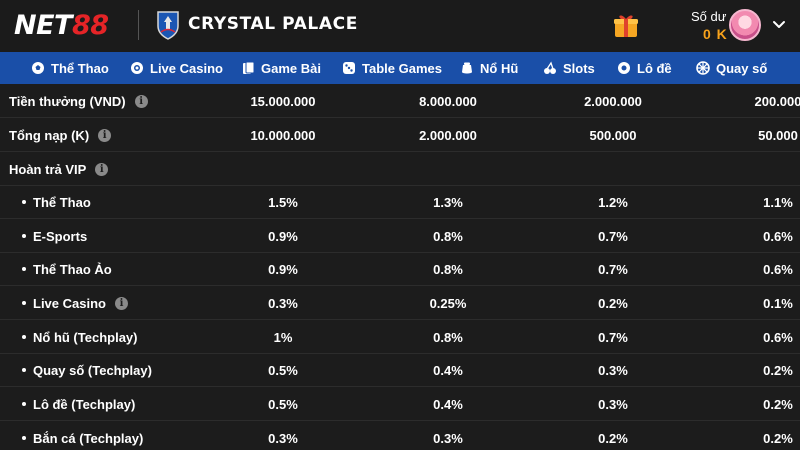 The height and width of the screenshot is (450, 800). What do you see at coordinates (80, 68) in the screenshot?
I see `nav-item-label: Thể Thao` at bounding box center [80, 68].